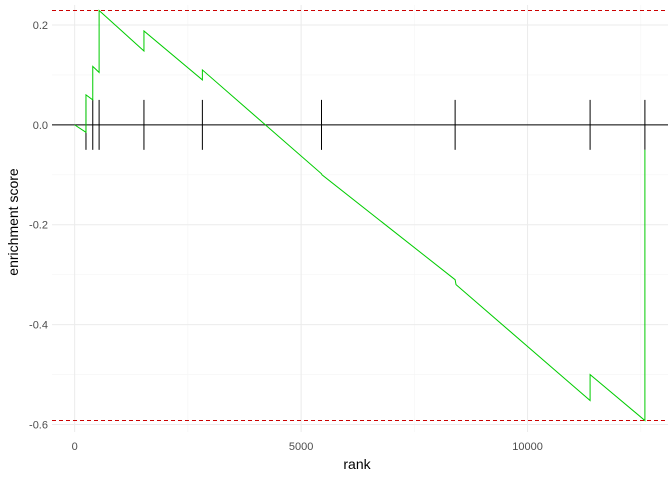 The width and height of the screenshot is (672, 480). I want to click on y-axis-ticks: 0.2 0.0 -0.2 -0.4 -0.6, so click(38, 226).